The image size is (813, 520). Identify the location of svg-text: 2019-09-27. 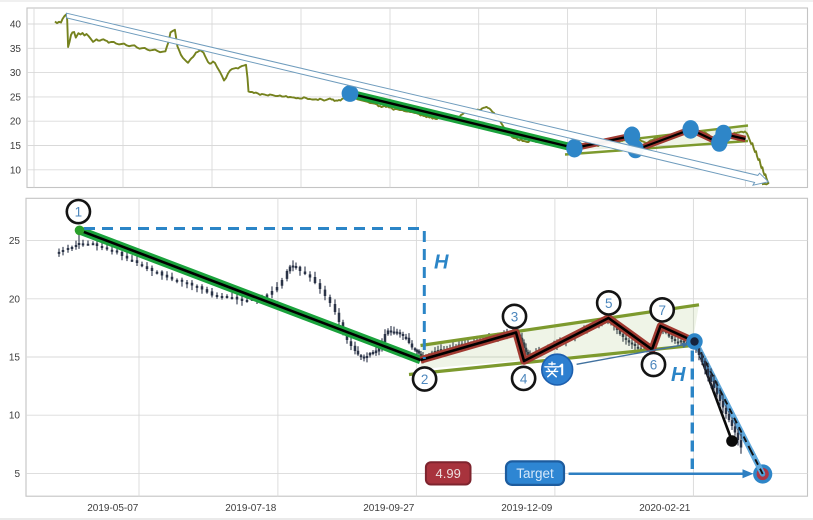
(389, 508).